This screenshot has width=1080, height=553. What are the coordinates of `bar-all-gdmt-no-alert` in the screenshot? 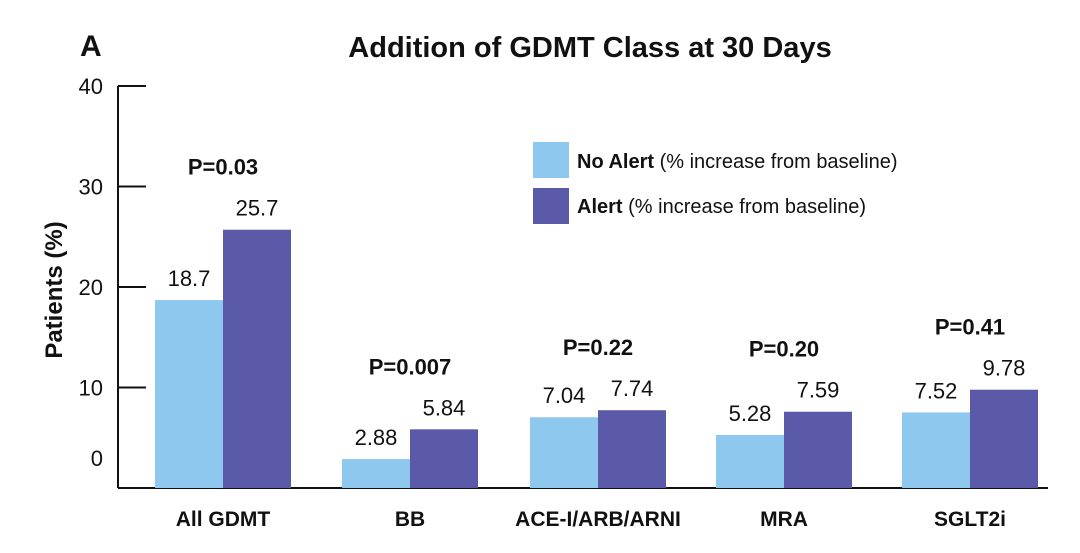 It's located at (189, 394).